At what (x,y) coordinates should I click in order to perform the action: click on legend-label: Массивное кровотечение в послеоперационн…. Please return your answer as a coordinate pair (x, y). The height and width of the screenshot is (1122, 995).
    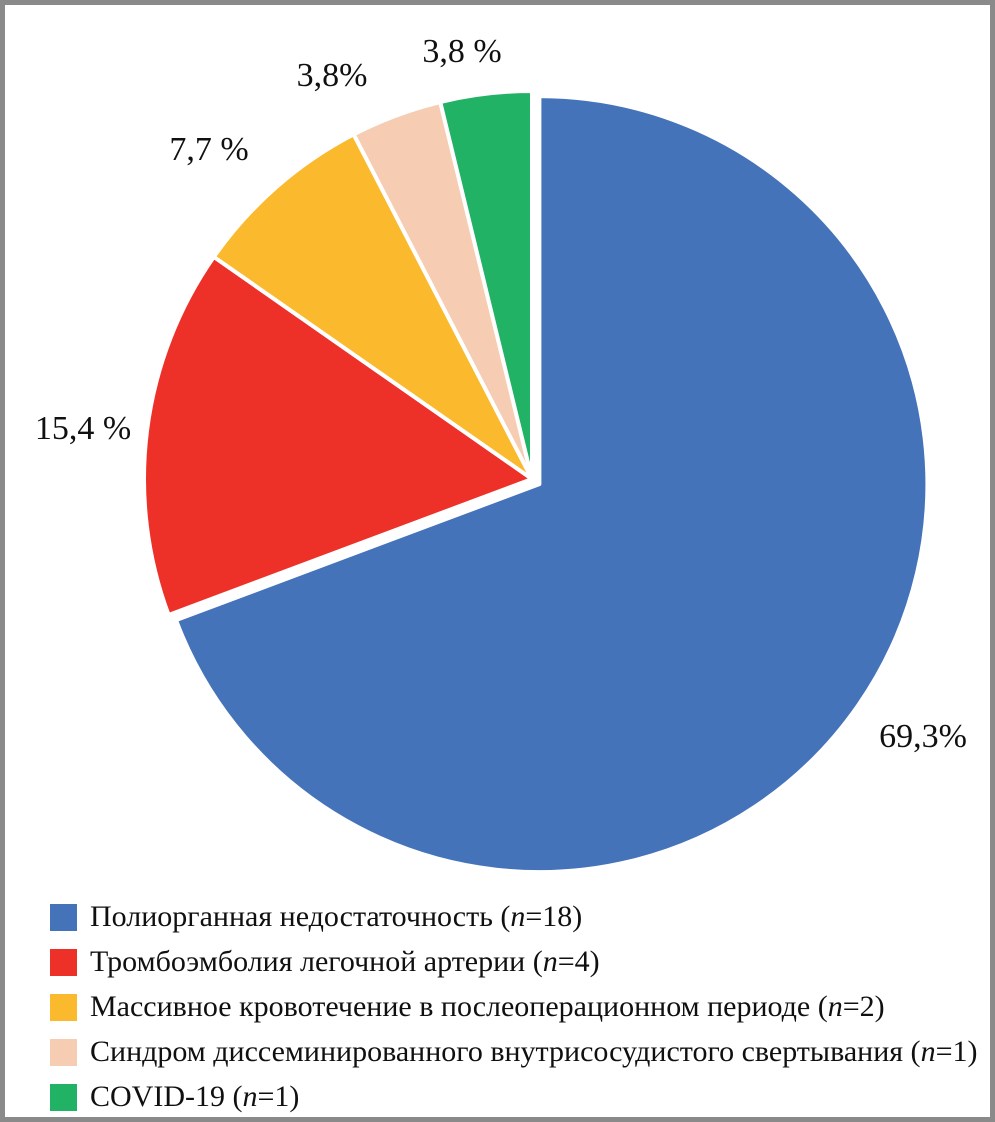
    Looking at the image, I should click on (487, 1006).